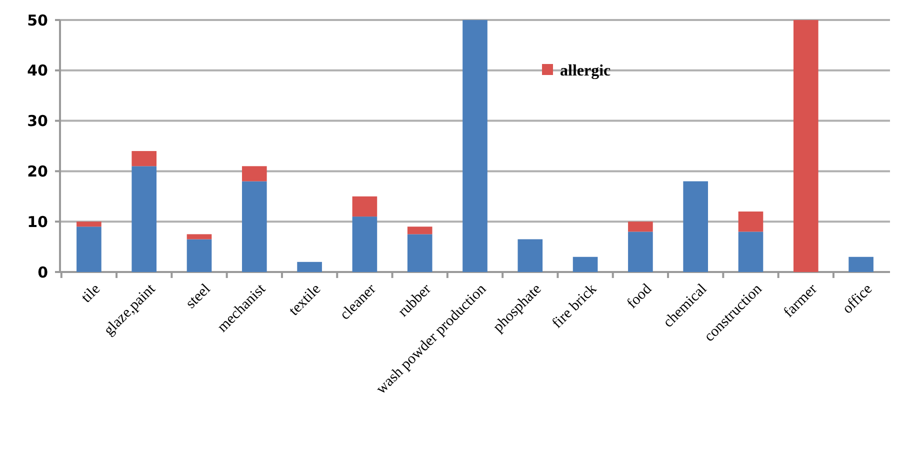 This screenshot has width=905, height=469. I want to click on y-tick-label: 30, so click(37, 121).